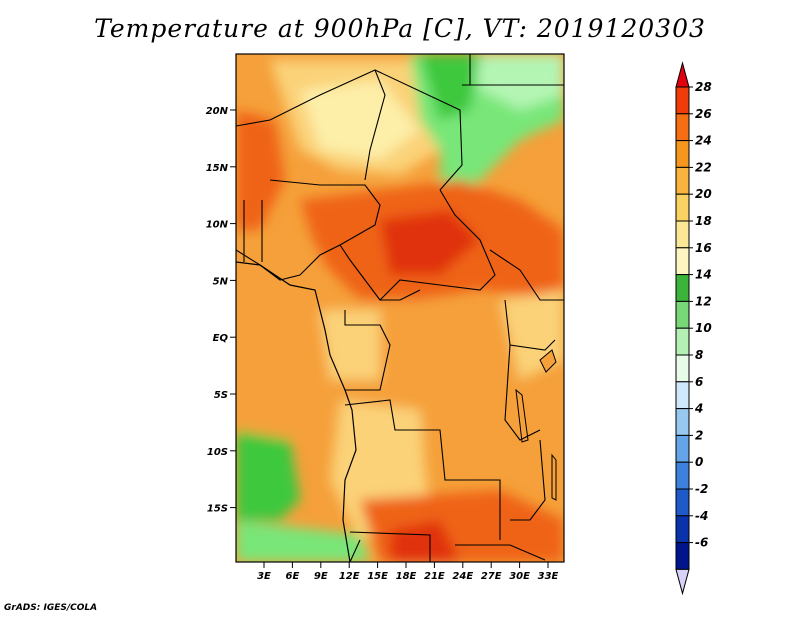 This screenshot has height=618, width=800. What do you see at coordinates (450, 87) in the screenshot?
I see `green-zone-ne-dark` at bounding box center [450, 87].